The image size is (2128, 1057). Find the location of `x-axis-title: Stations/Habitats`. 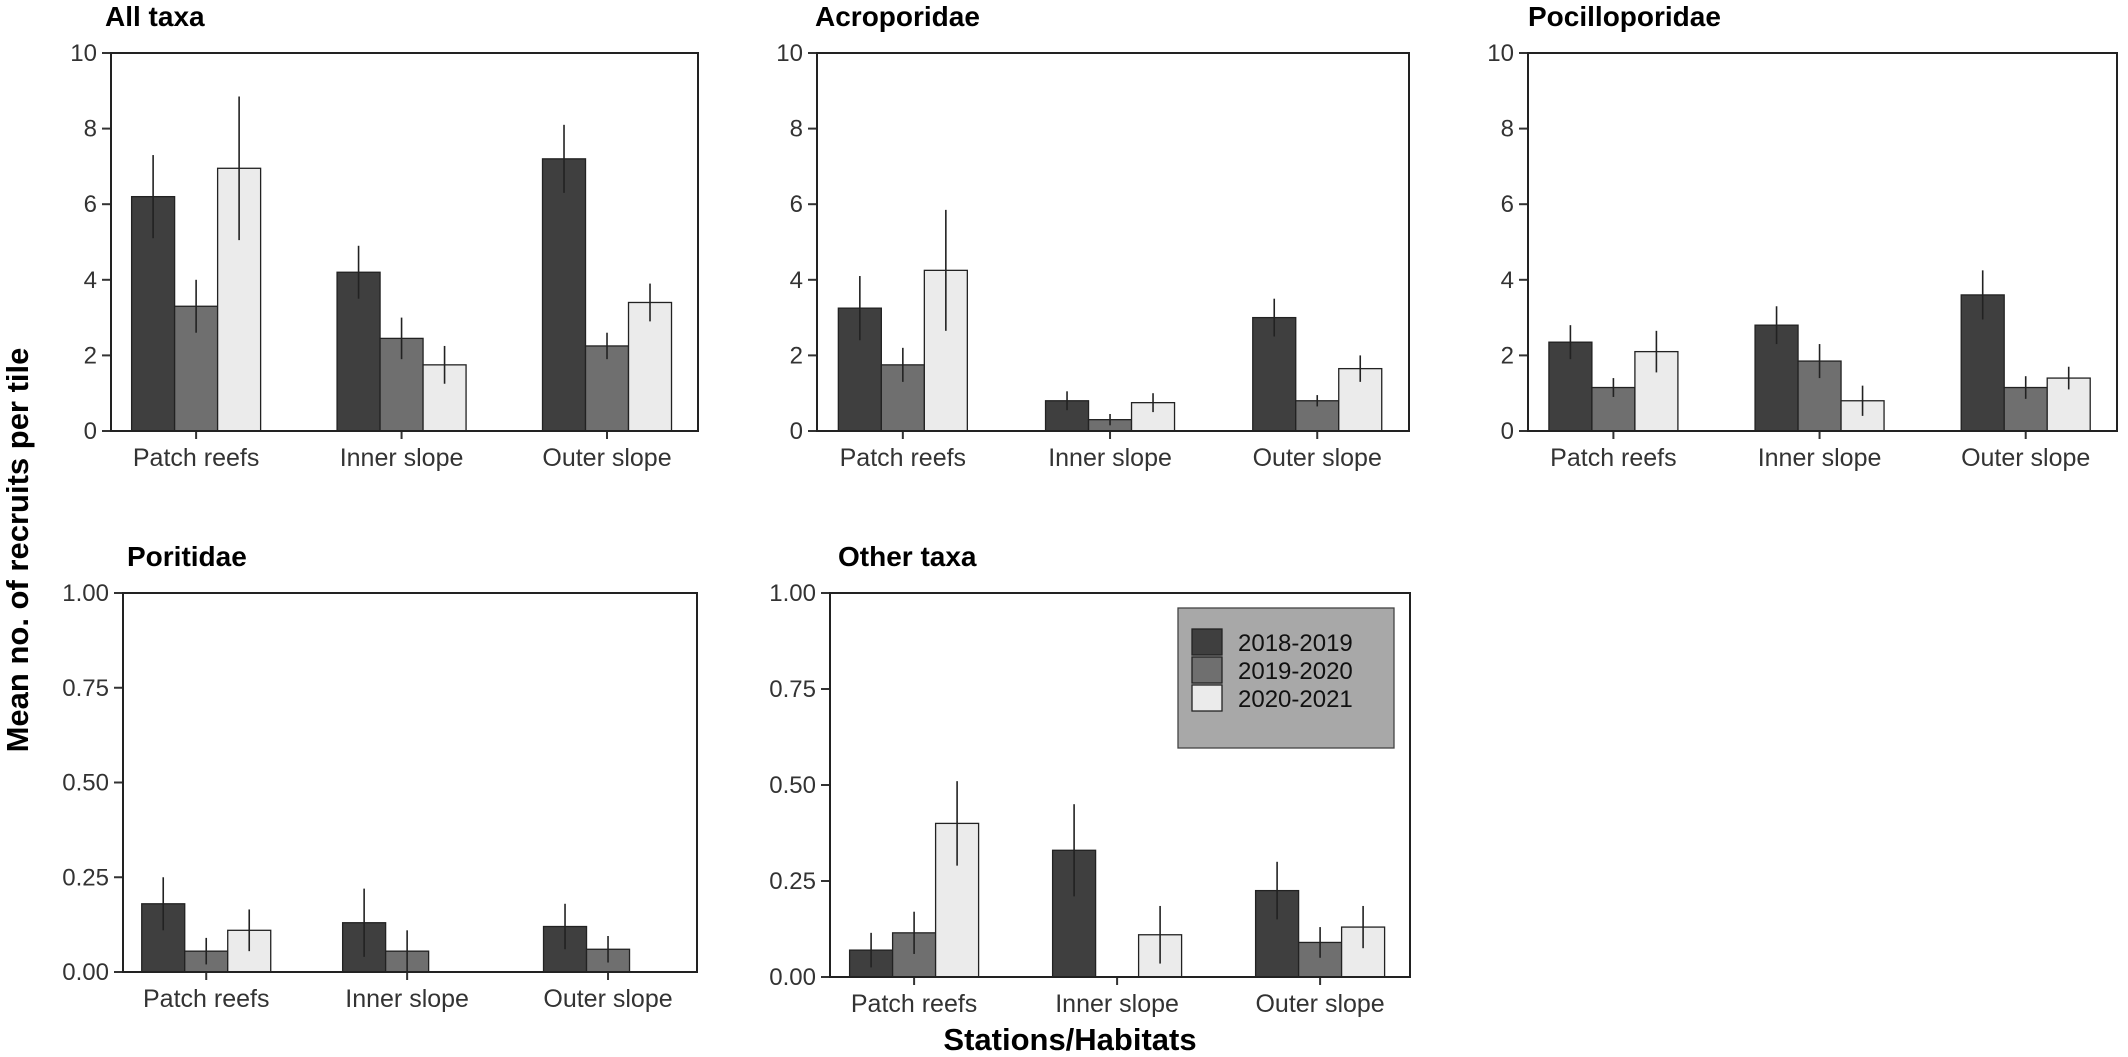

x-axis-title: Stations/Habitats is located at coordinates (1069, 1039).